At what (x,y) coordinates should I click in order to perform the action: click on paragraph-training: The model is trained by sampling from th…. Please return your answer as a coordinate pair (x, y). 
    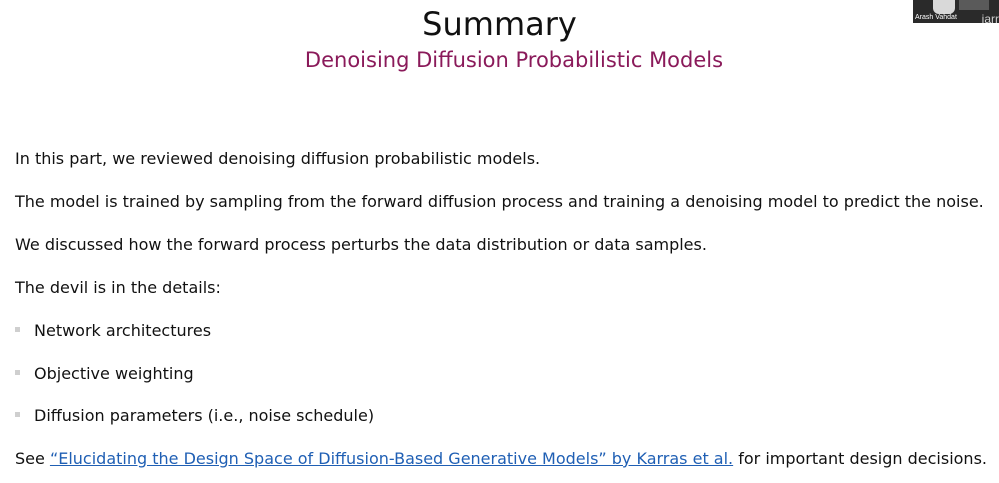
    Looking at the image, I should click on (499, 201).